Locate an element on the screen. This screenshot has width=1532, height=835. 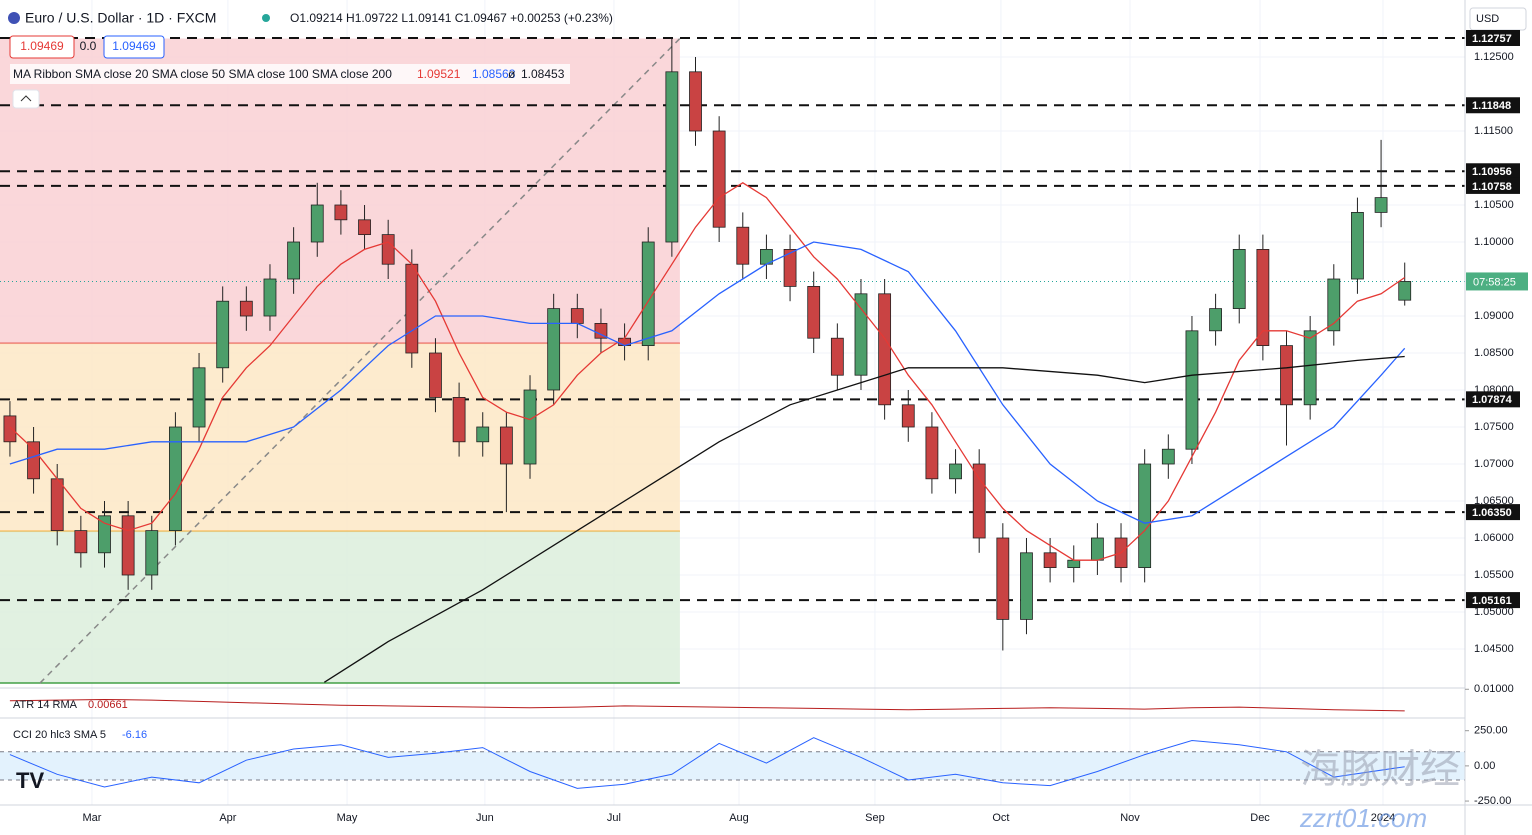
sell-button is located at coordinates (42, 47).